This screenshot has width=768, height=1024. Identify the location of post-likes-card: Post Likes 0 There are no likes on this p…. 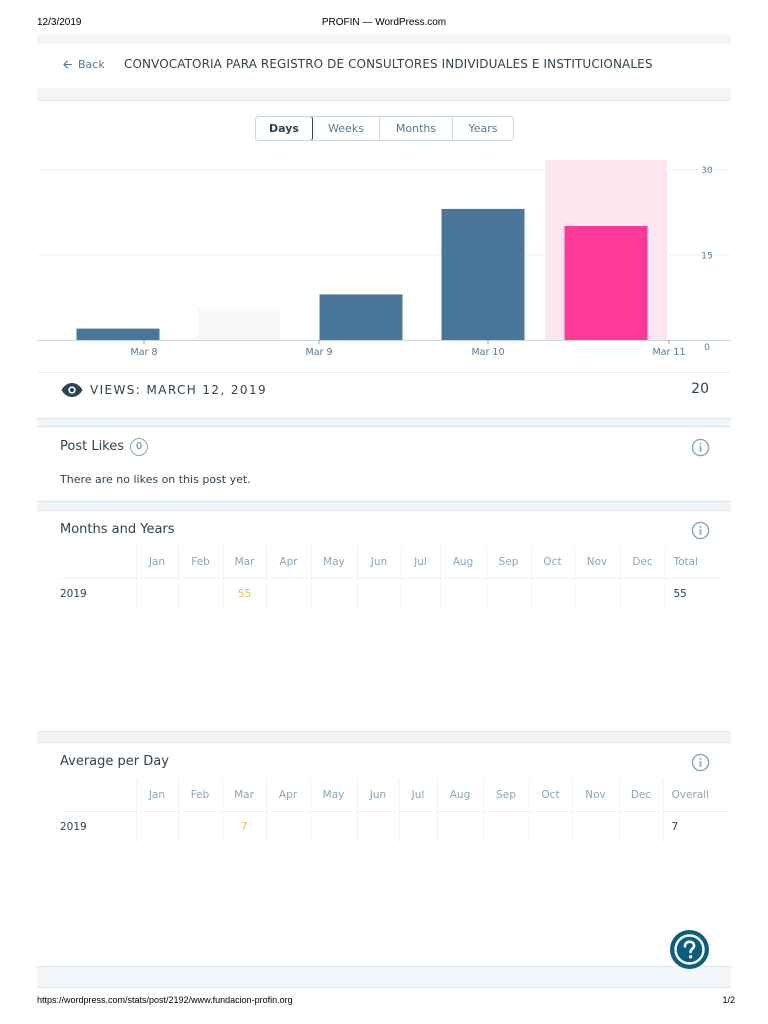
(384, 463).